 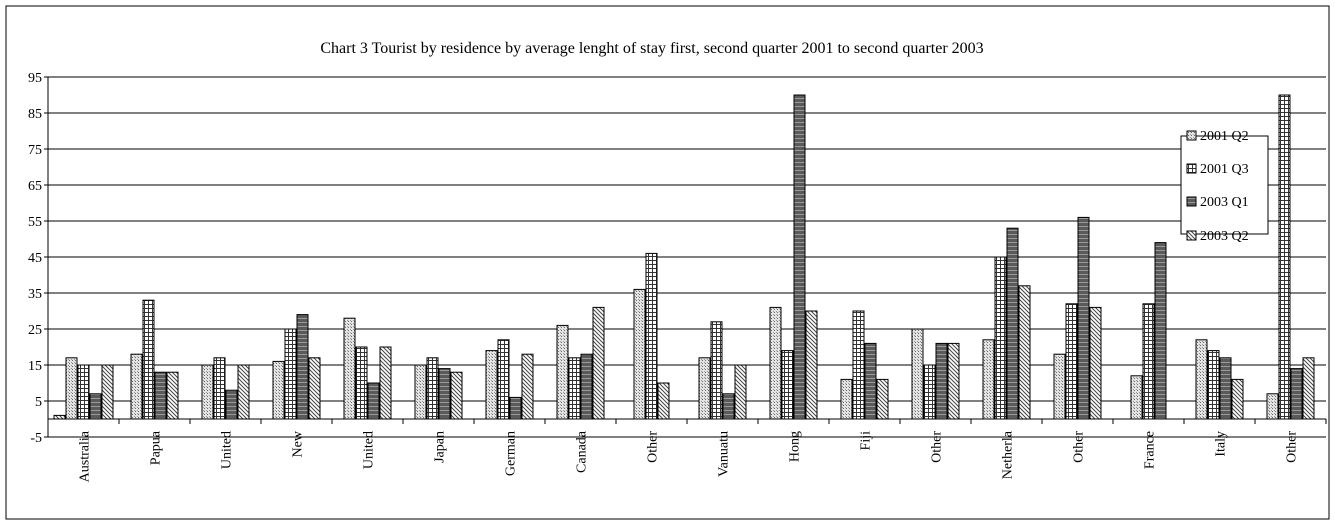 What do you see at coordinates (35, 78) in the screenshot?
I see `y-tick-label: 95` at bounding box center [35, 78].